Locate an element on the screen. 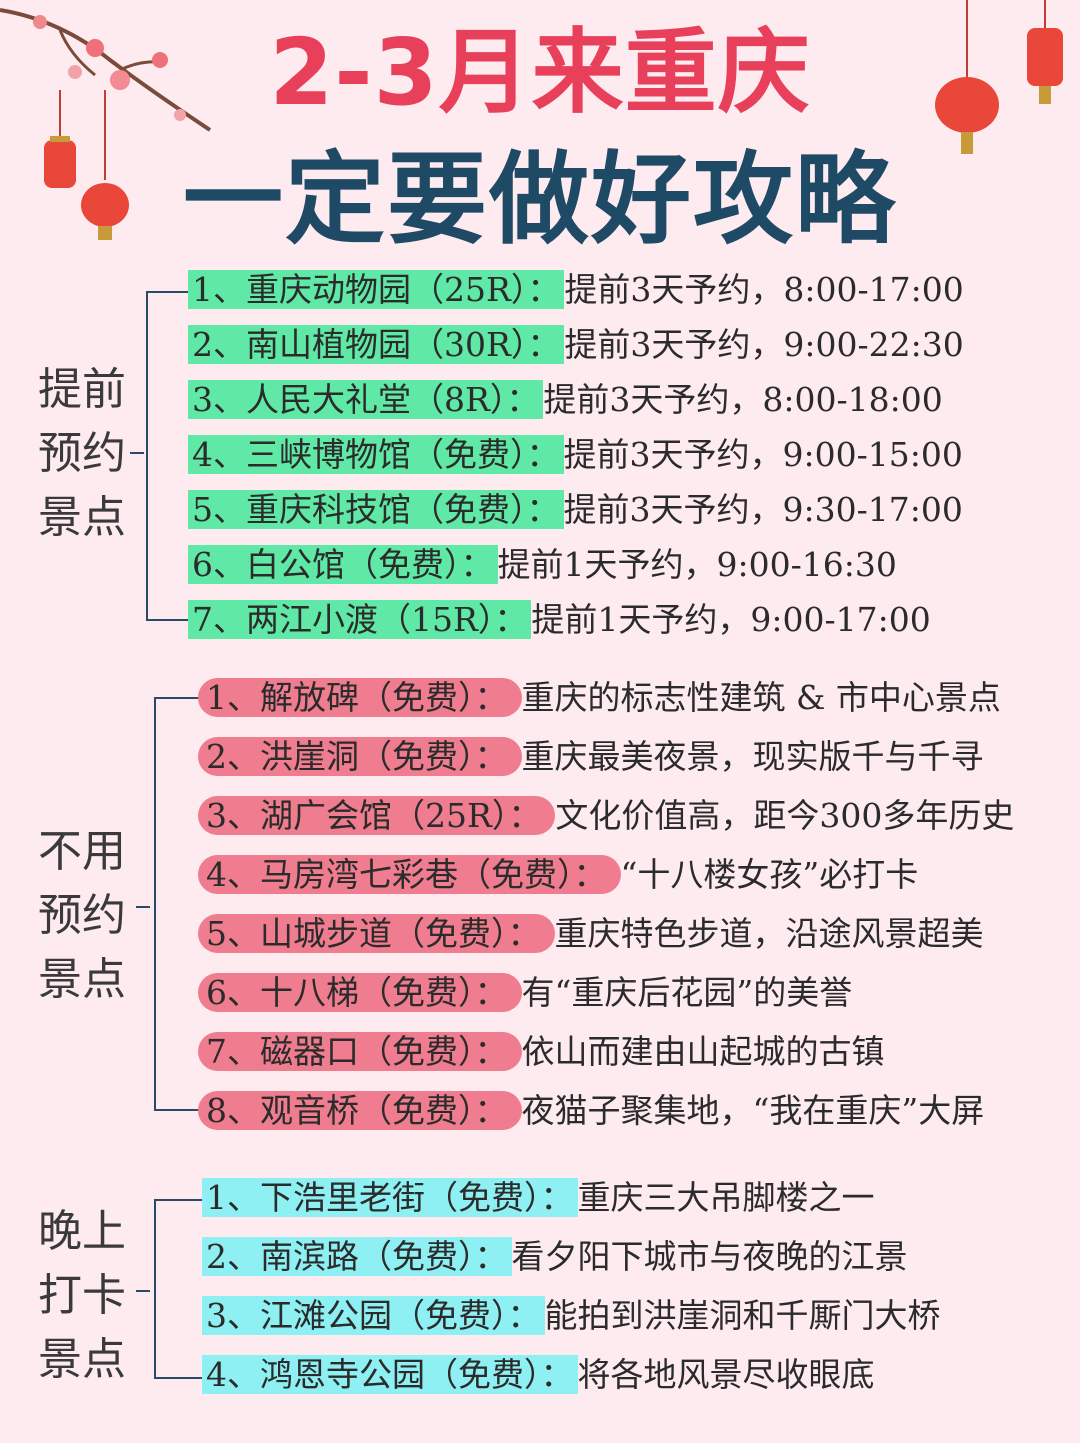 This screenshot has height=1443, width=1080. item-desc: 文化价值高，距今300多年历史 is located at coordinates (785, 815).